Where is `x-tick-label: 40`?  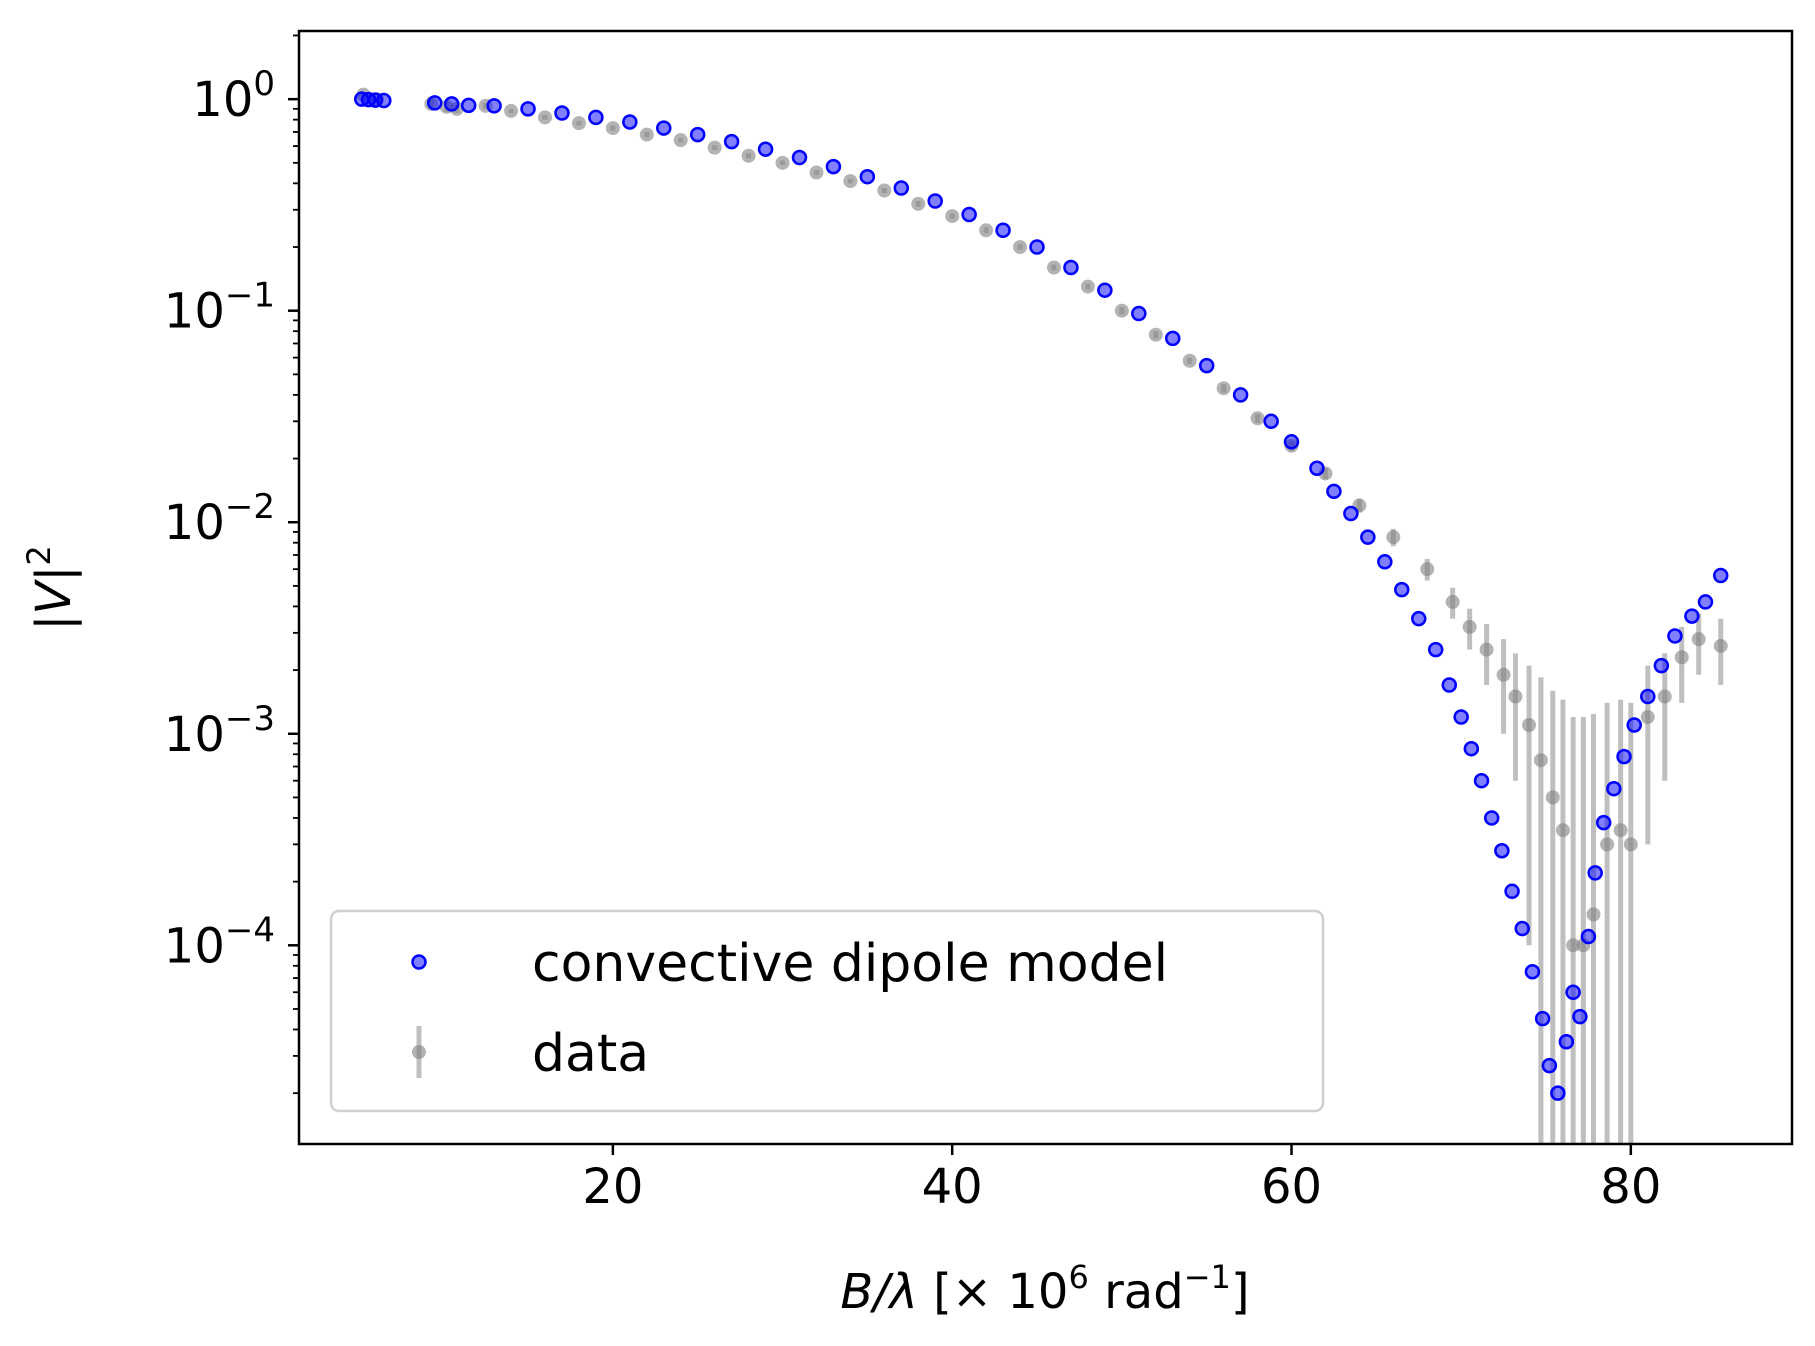 x-tick-label: 40 is located at coordinates (952, 1187).